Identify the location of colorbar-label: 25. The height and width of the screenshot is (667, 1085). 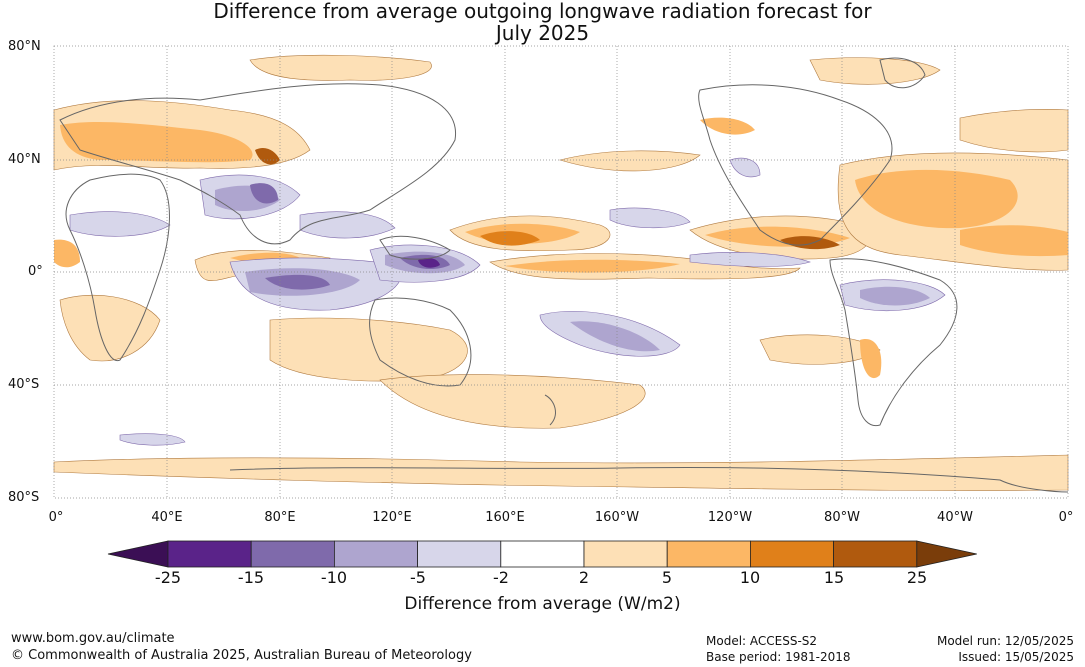
(917, 577).